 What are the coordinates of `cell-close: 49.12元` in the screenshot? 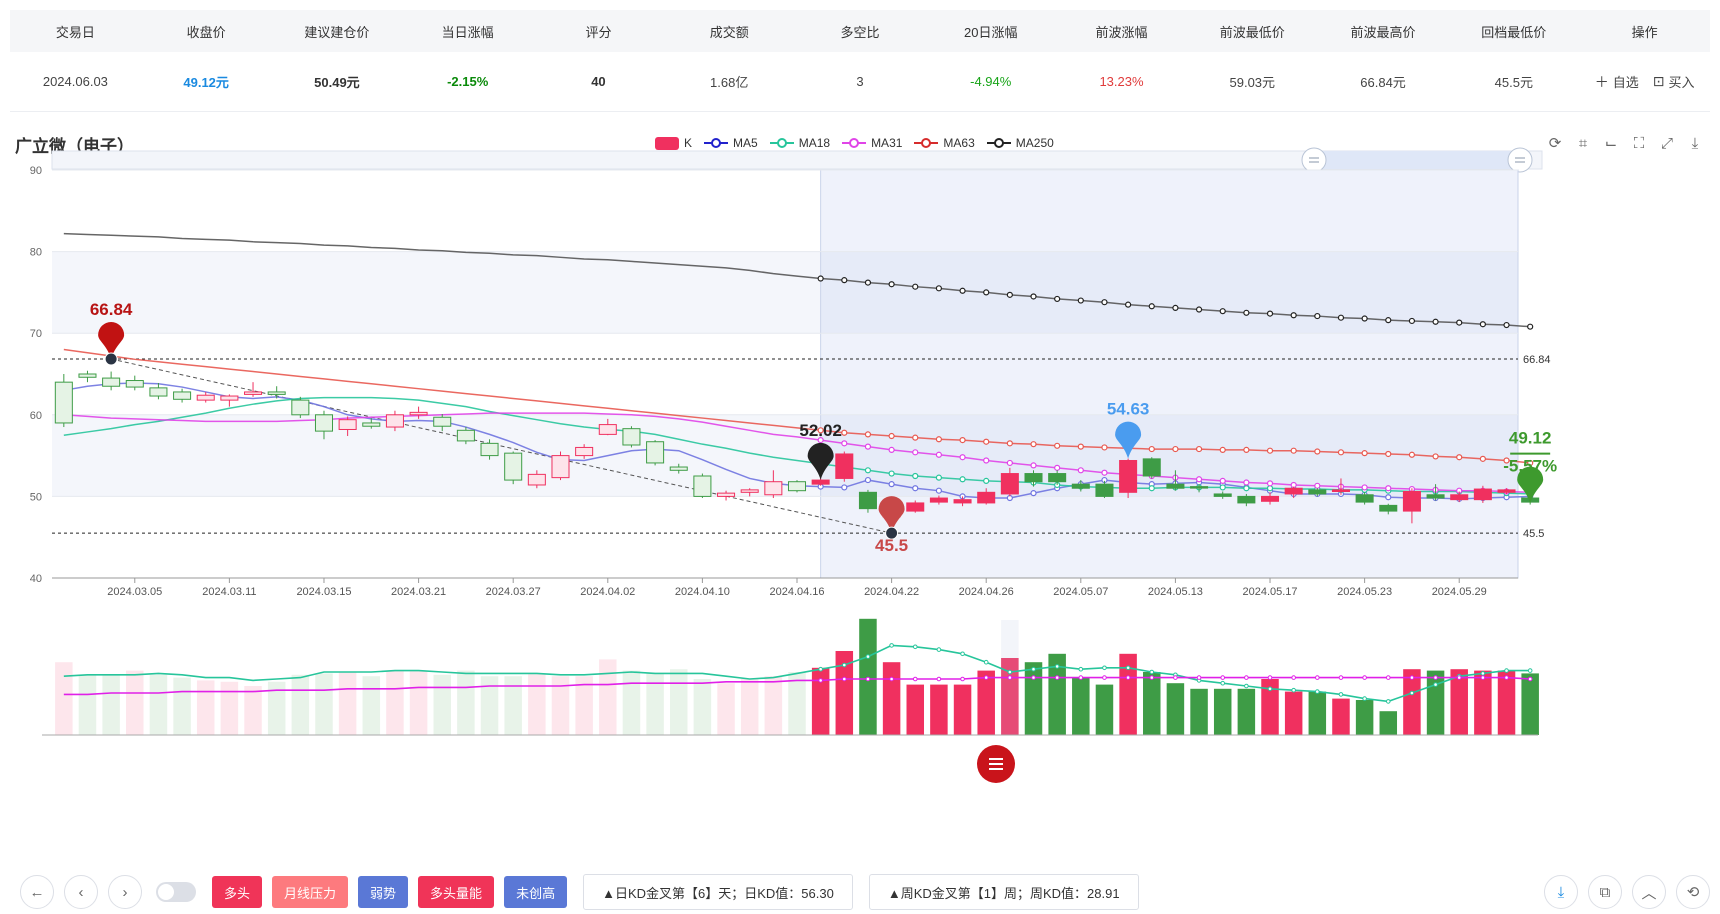 It's located at (206, 82).